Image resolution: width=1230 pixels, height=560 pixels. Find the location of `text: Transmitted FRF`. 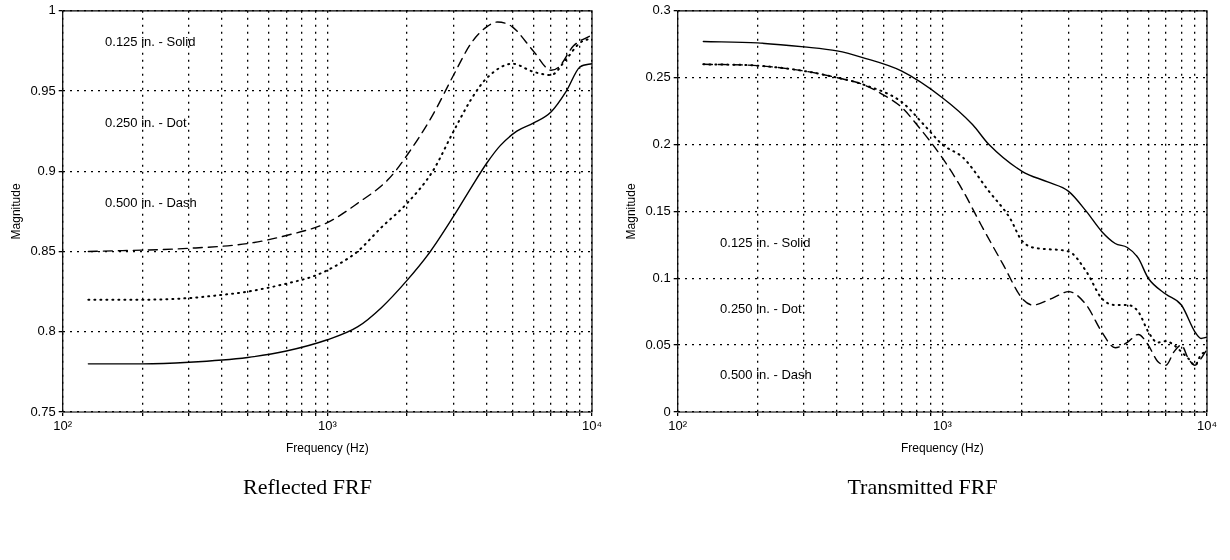

text: Transmitted FRF is located at coordinates (922, 487).